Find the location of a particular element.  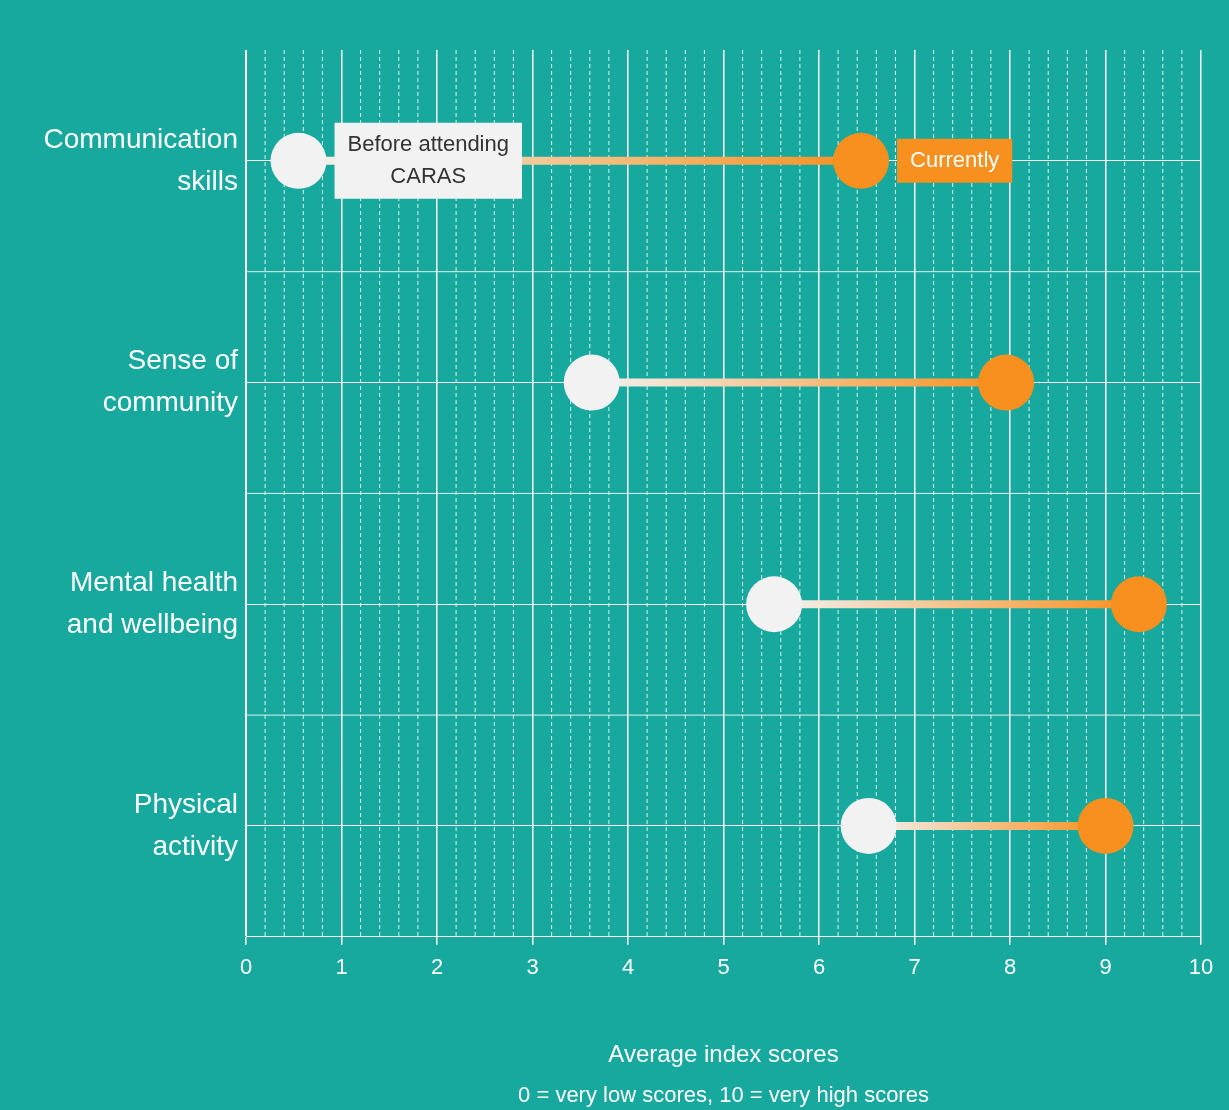

x-axis-title: Average index scores is located at coordinates (723, 1054).